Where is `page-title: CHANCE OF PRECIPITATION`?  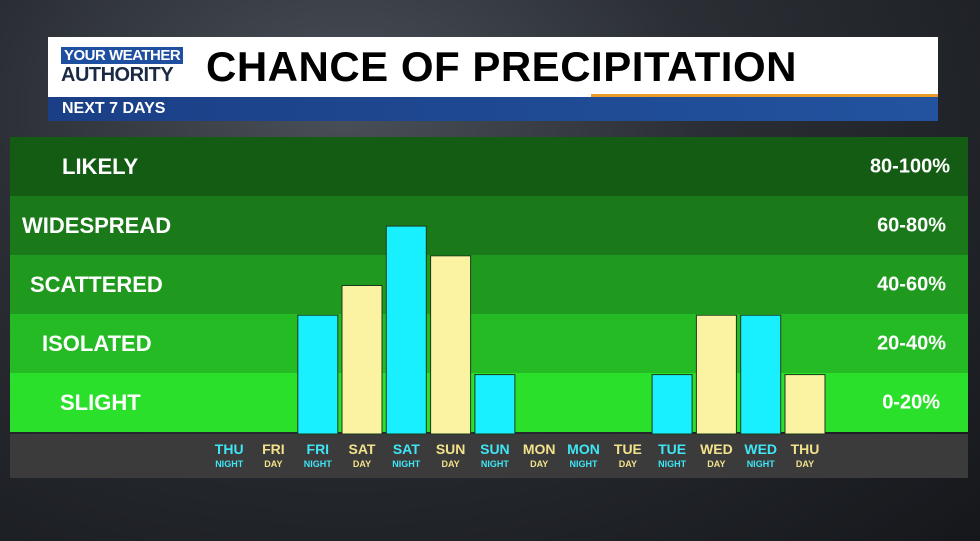 page-title: CHANCE OF PRECIPITATION is located at coordinates (501, 66).